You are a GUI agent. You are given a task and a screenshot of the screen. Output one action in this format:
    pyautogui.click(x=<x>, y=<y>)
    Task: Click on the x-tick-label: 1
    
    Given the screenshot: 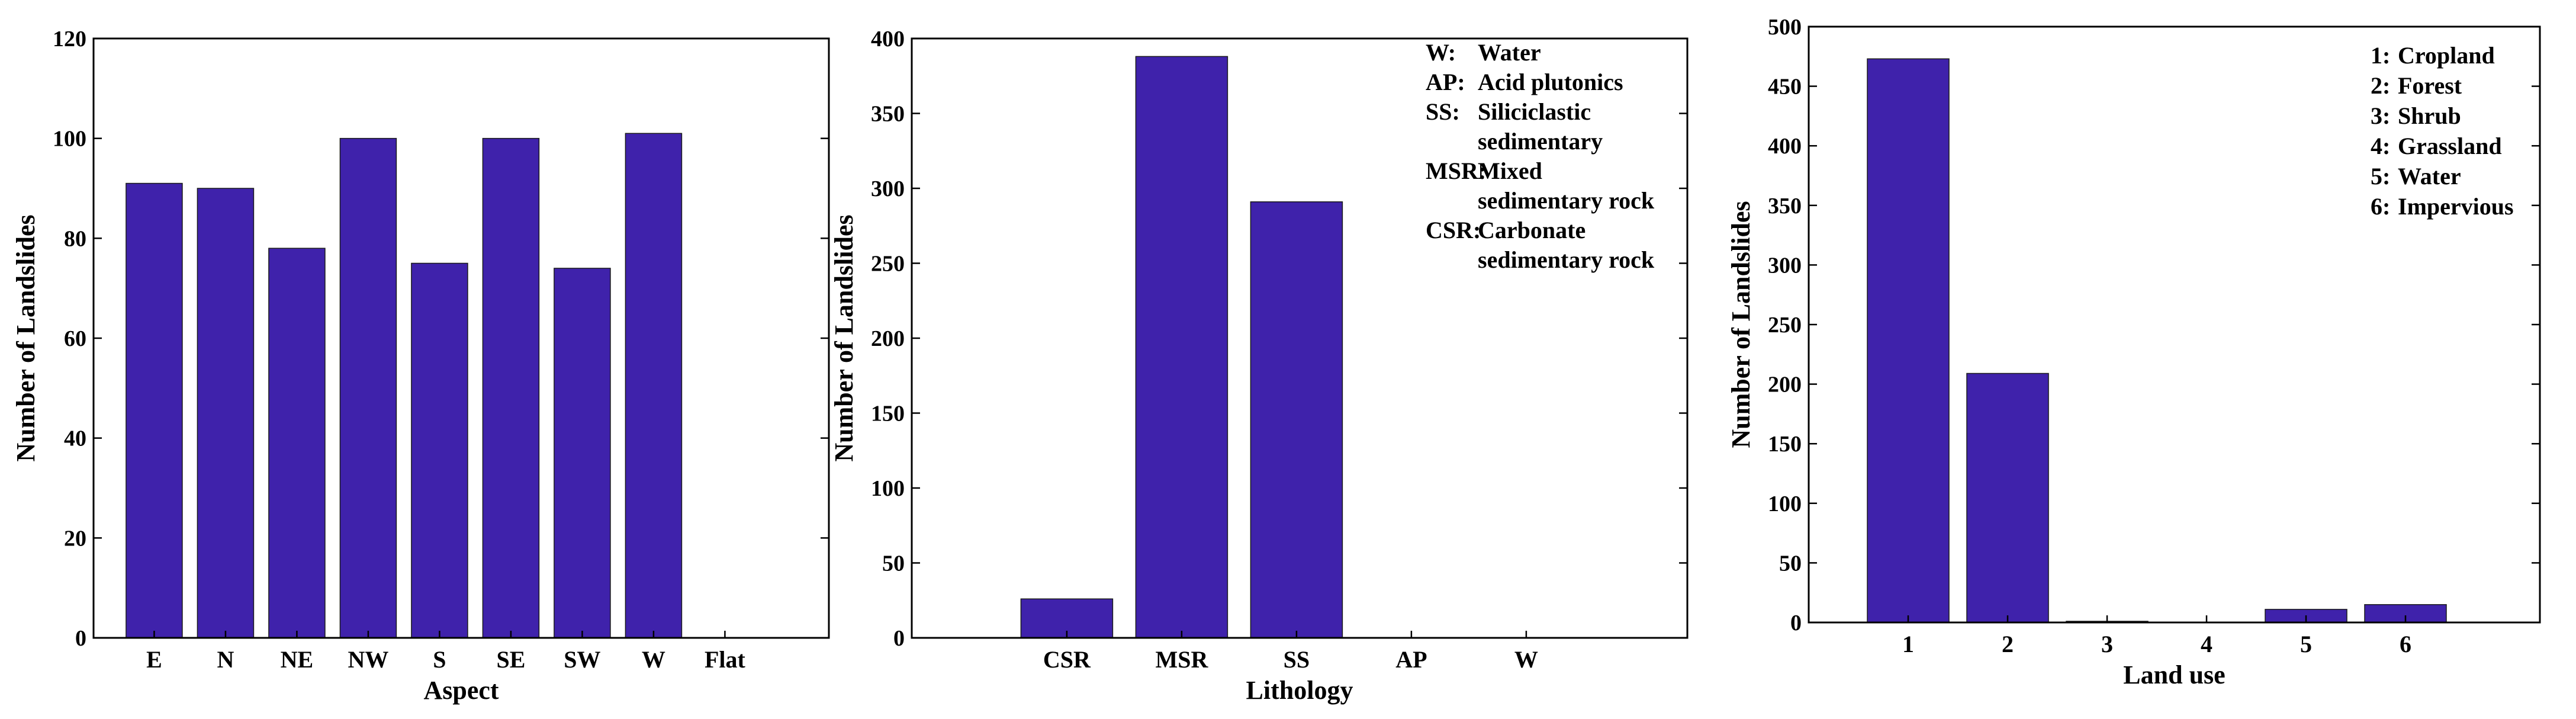 What is the action you would take?
    pyautogui.click(x=1908, y=644)
    